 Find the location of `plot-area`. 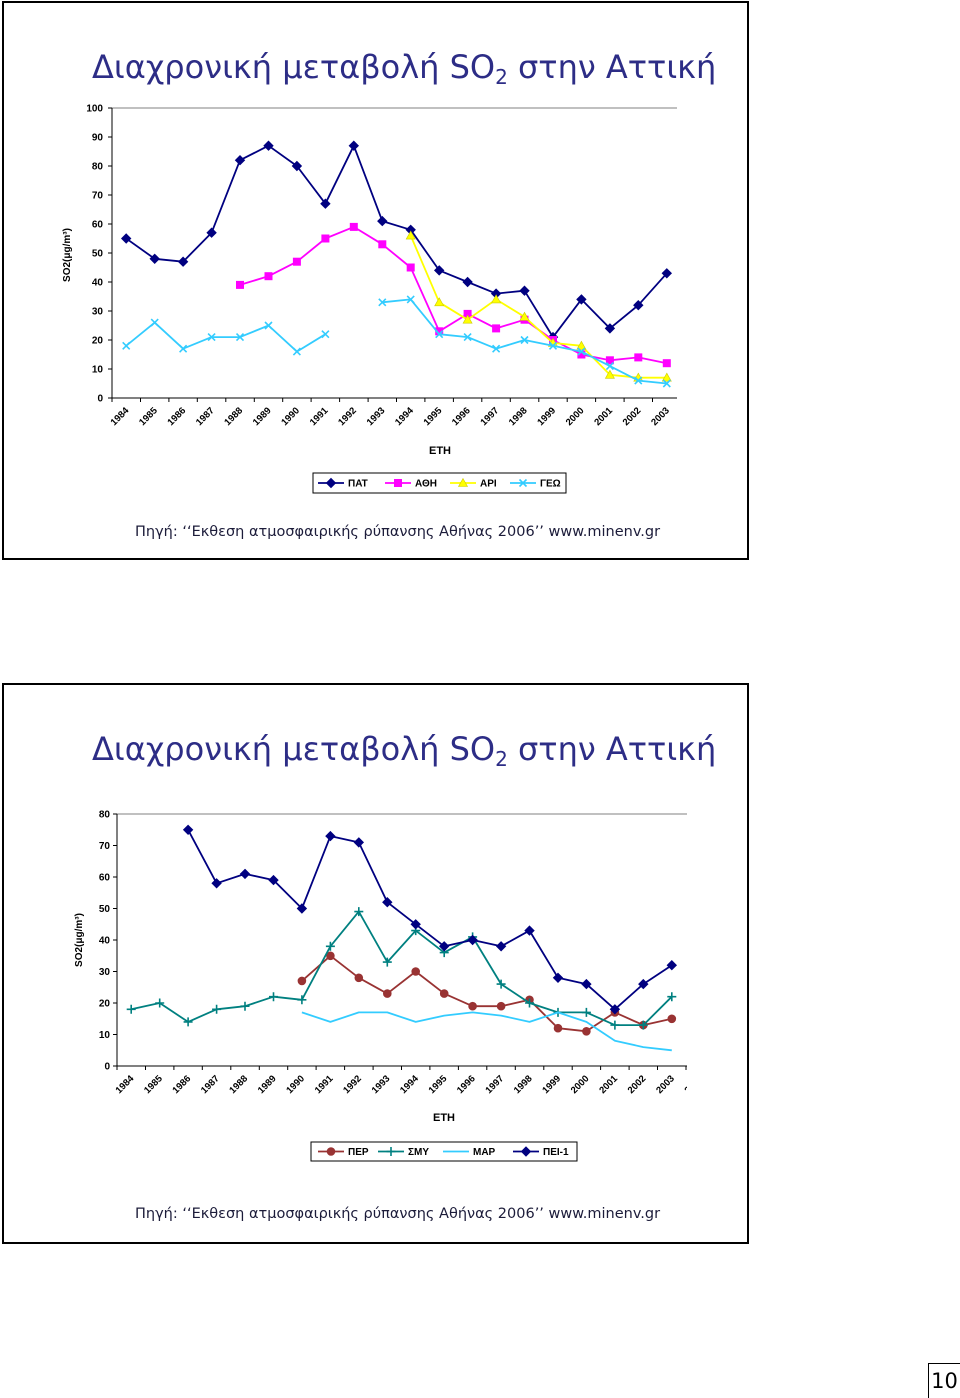

plot-area is located at coordinates (394, 253).